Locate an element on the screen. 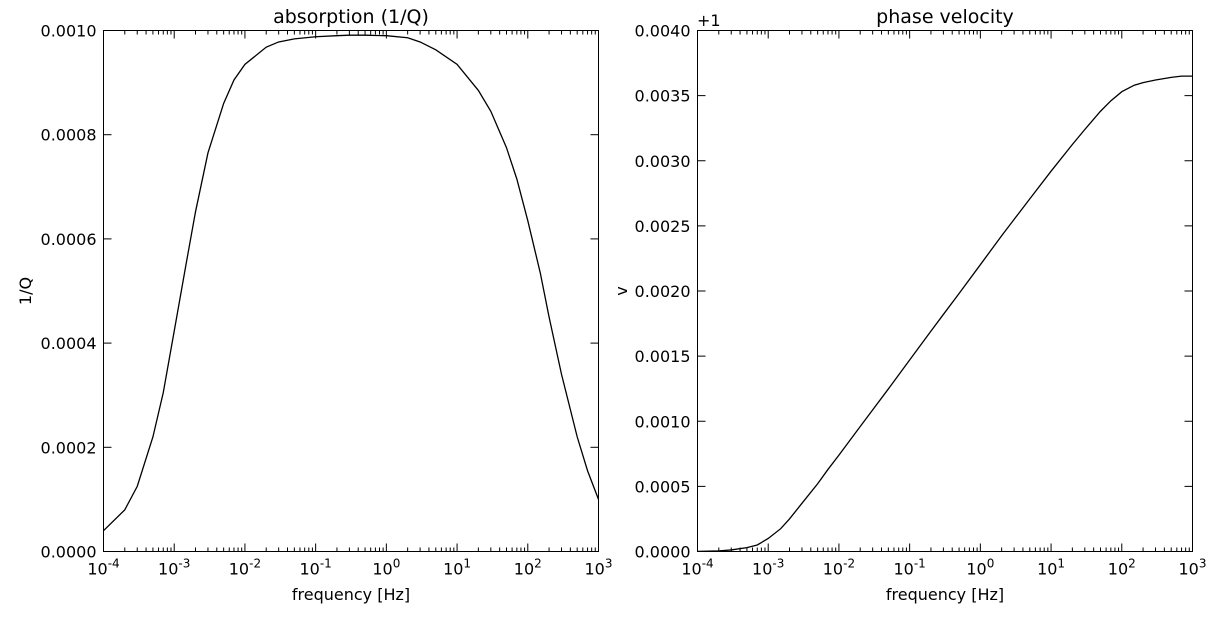 The height and width of the screenshot is (617, 1209). absorption-x-tick-labels: 10⁻⁴ 10⁻³ 10⁻² 10⁻¹ 10⁰ 10¹ 10² 10³ is located at coordinates (349, 568).